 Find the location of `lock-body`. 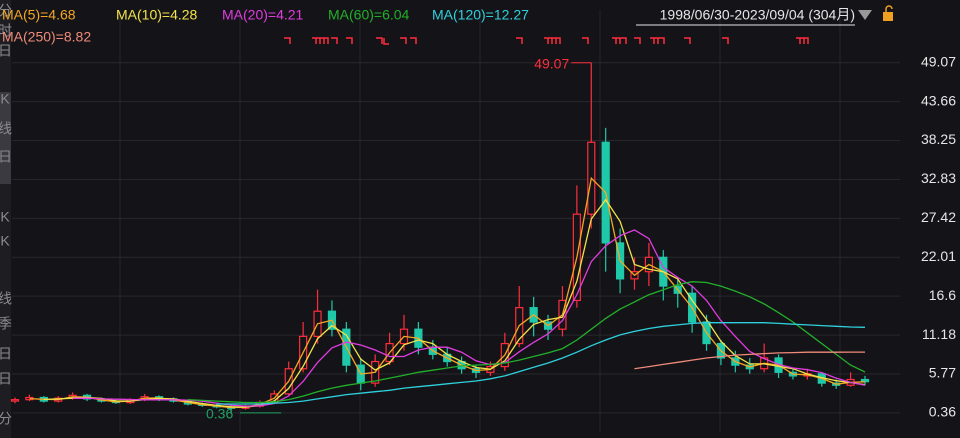

lock-body is located at coordinates (888, 16).